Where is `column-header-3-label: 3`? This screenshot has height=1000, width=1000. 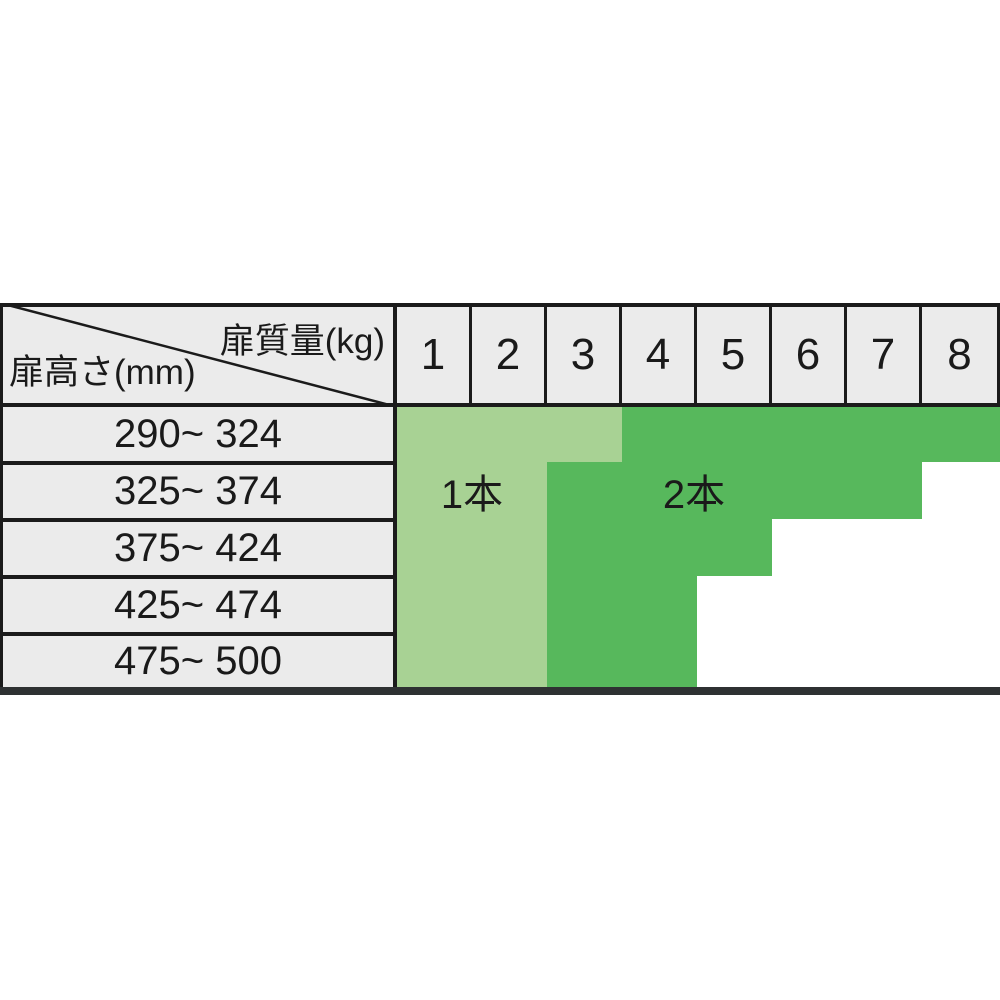 column-header-3-label: 3 is located at coordinates (583, 354).